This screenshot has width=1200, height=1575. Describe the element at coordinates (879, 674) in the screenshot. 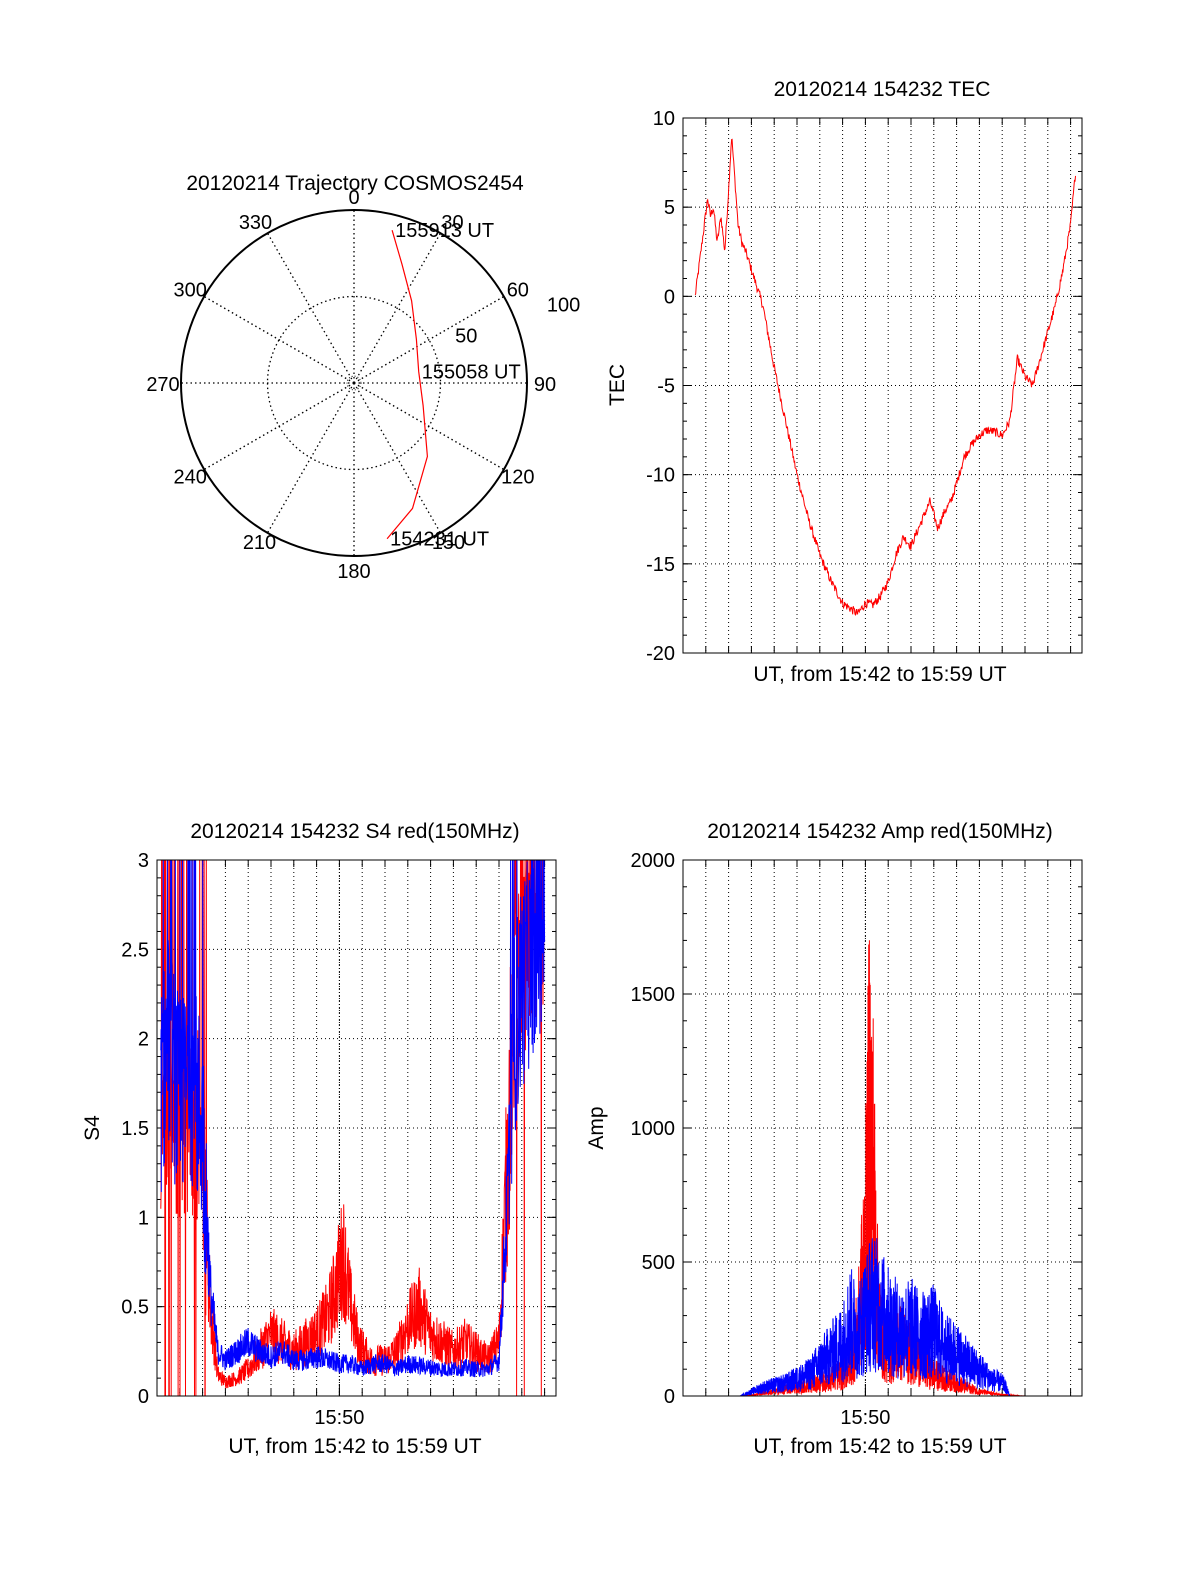

I see `tec-xlabel: UT, from 15:42 to 15:59 UT` at that location.